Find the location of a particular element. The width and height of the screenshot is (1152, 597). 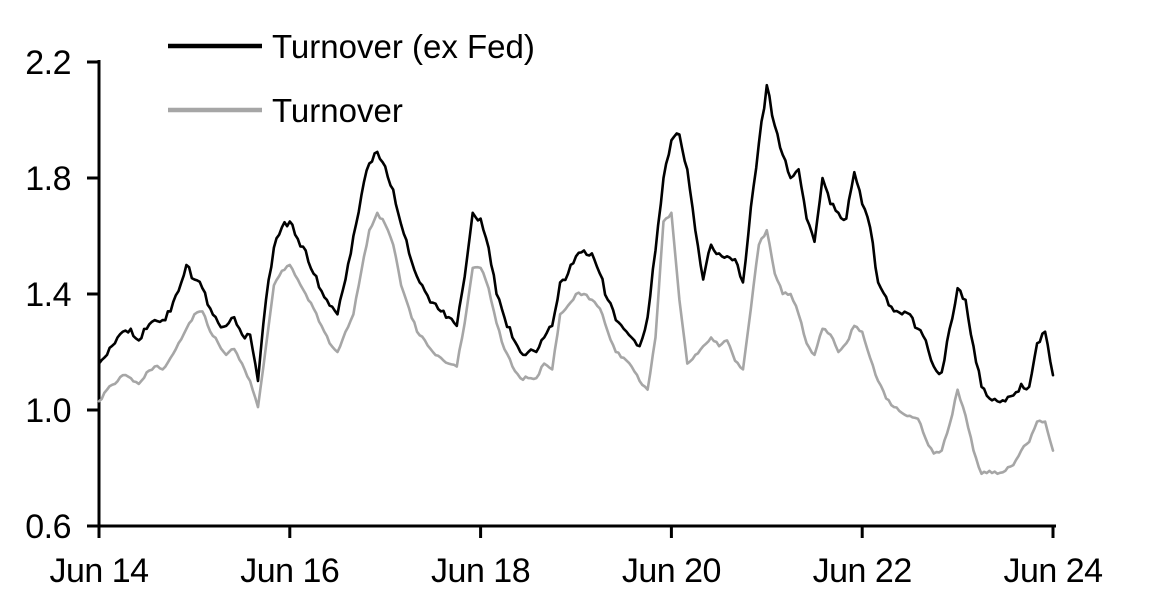

y-tick-label: 1.0 is located at coordinates (48, 411).